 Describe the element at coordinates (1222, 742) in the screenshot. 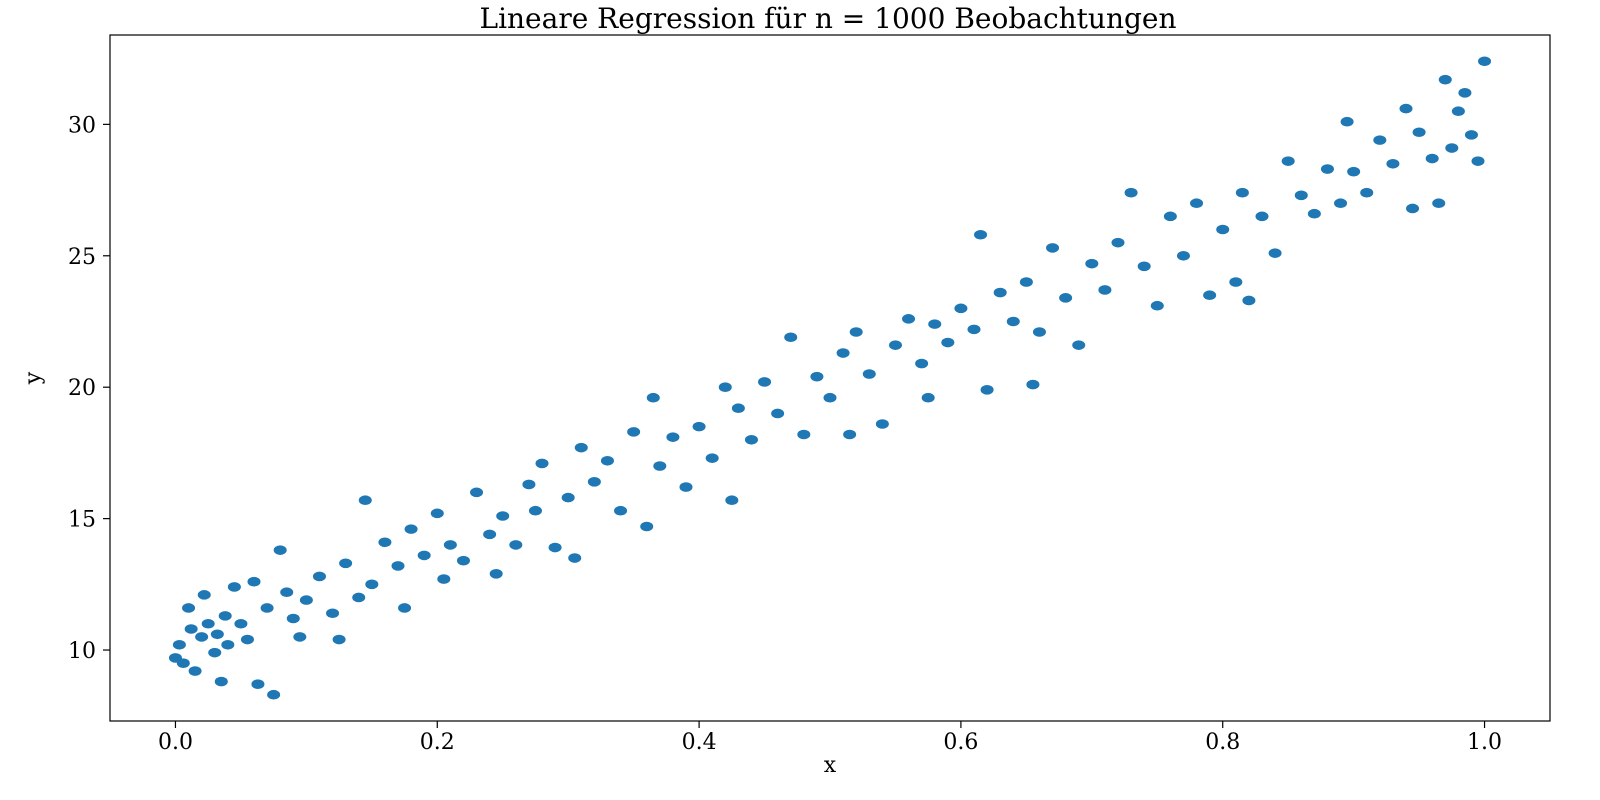

I see `x-tick-label: 0.8` at that location.